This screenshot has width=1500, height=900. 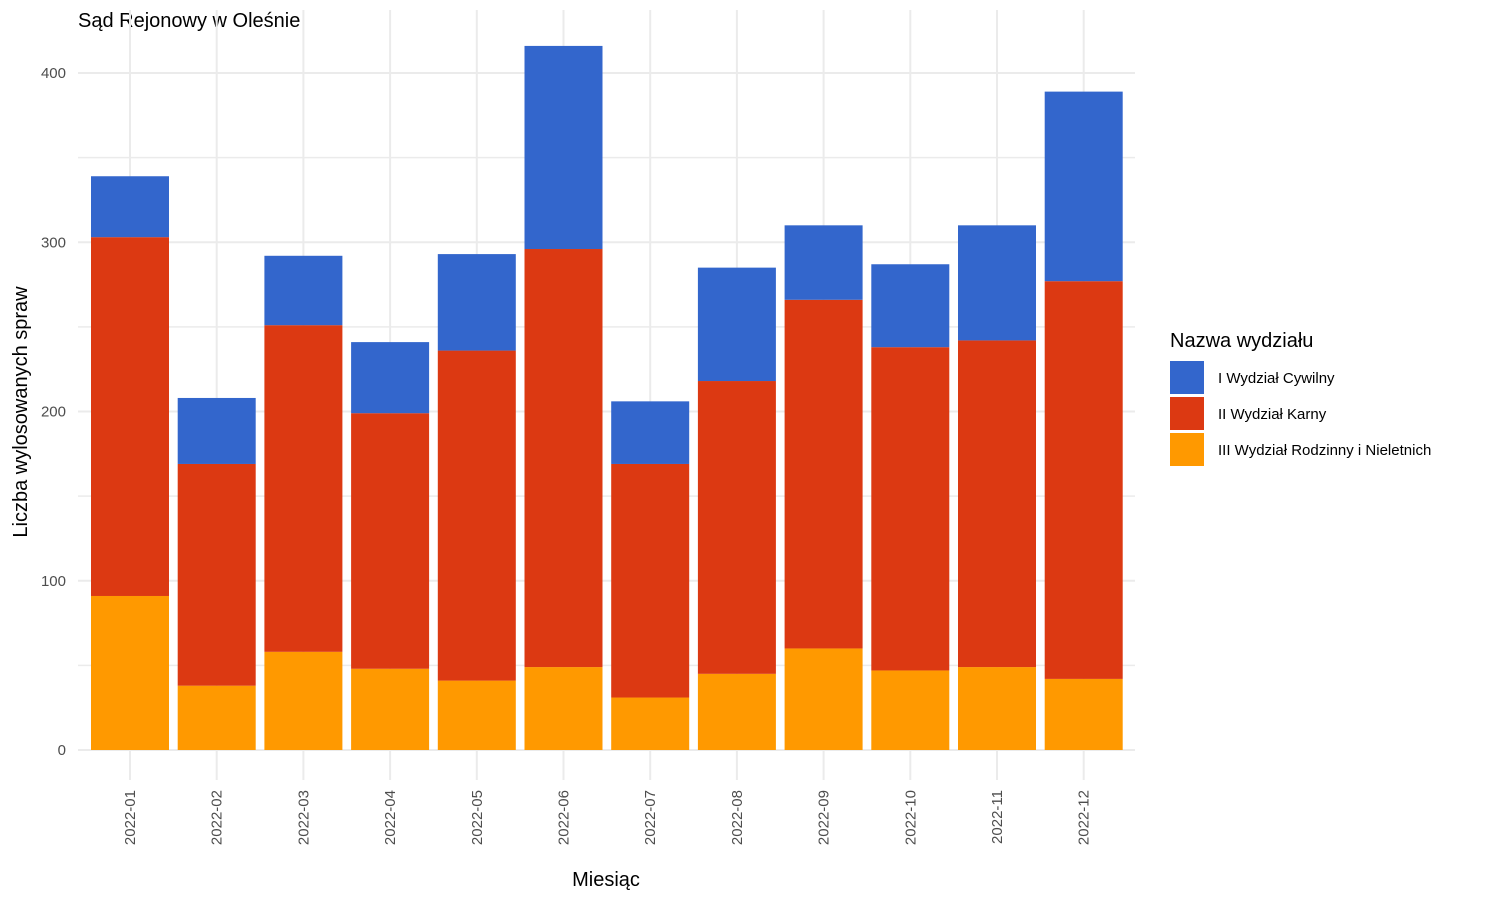 I want to click on chart-title: Sąd Rejonowy w Oleśnie, so click(x=189, y=21).